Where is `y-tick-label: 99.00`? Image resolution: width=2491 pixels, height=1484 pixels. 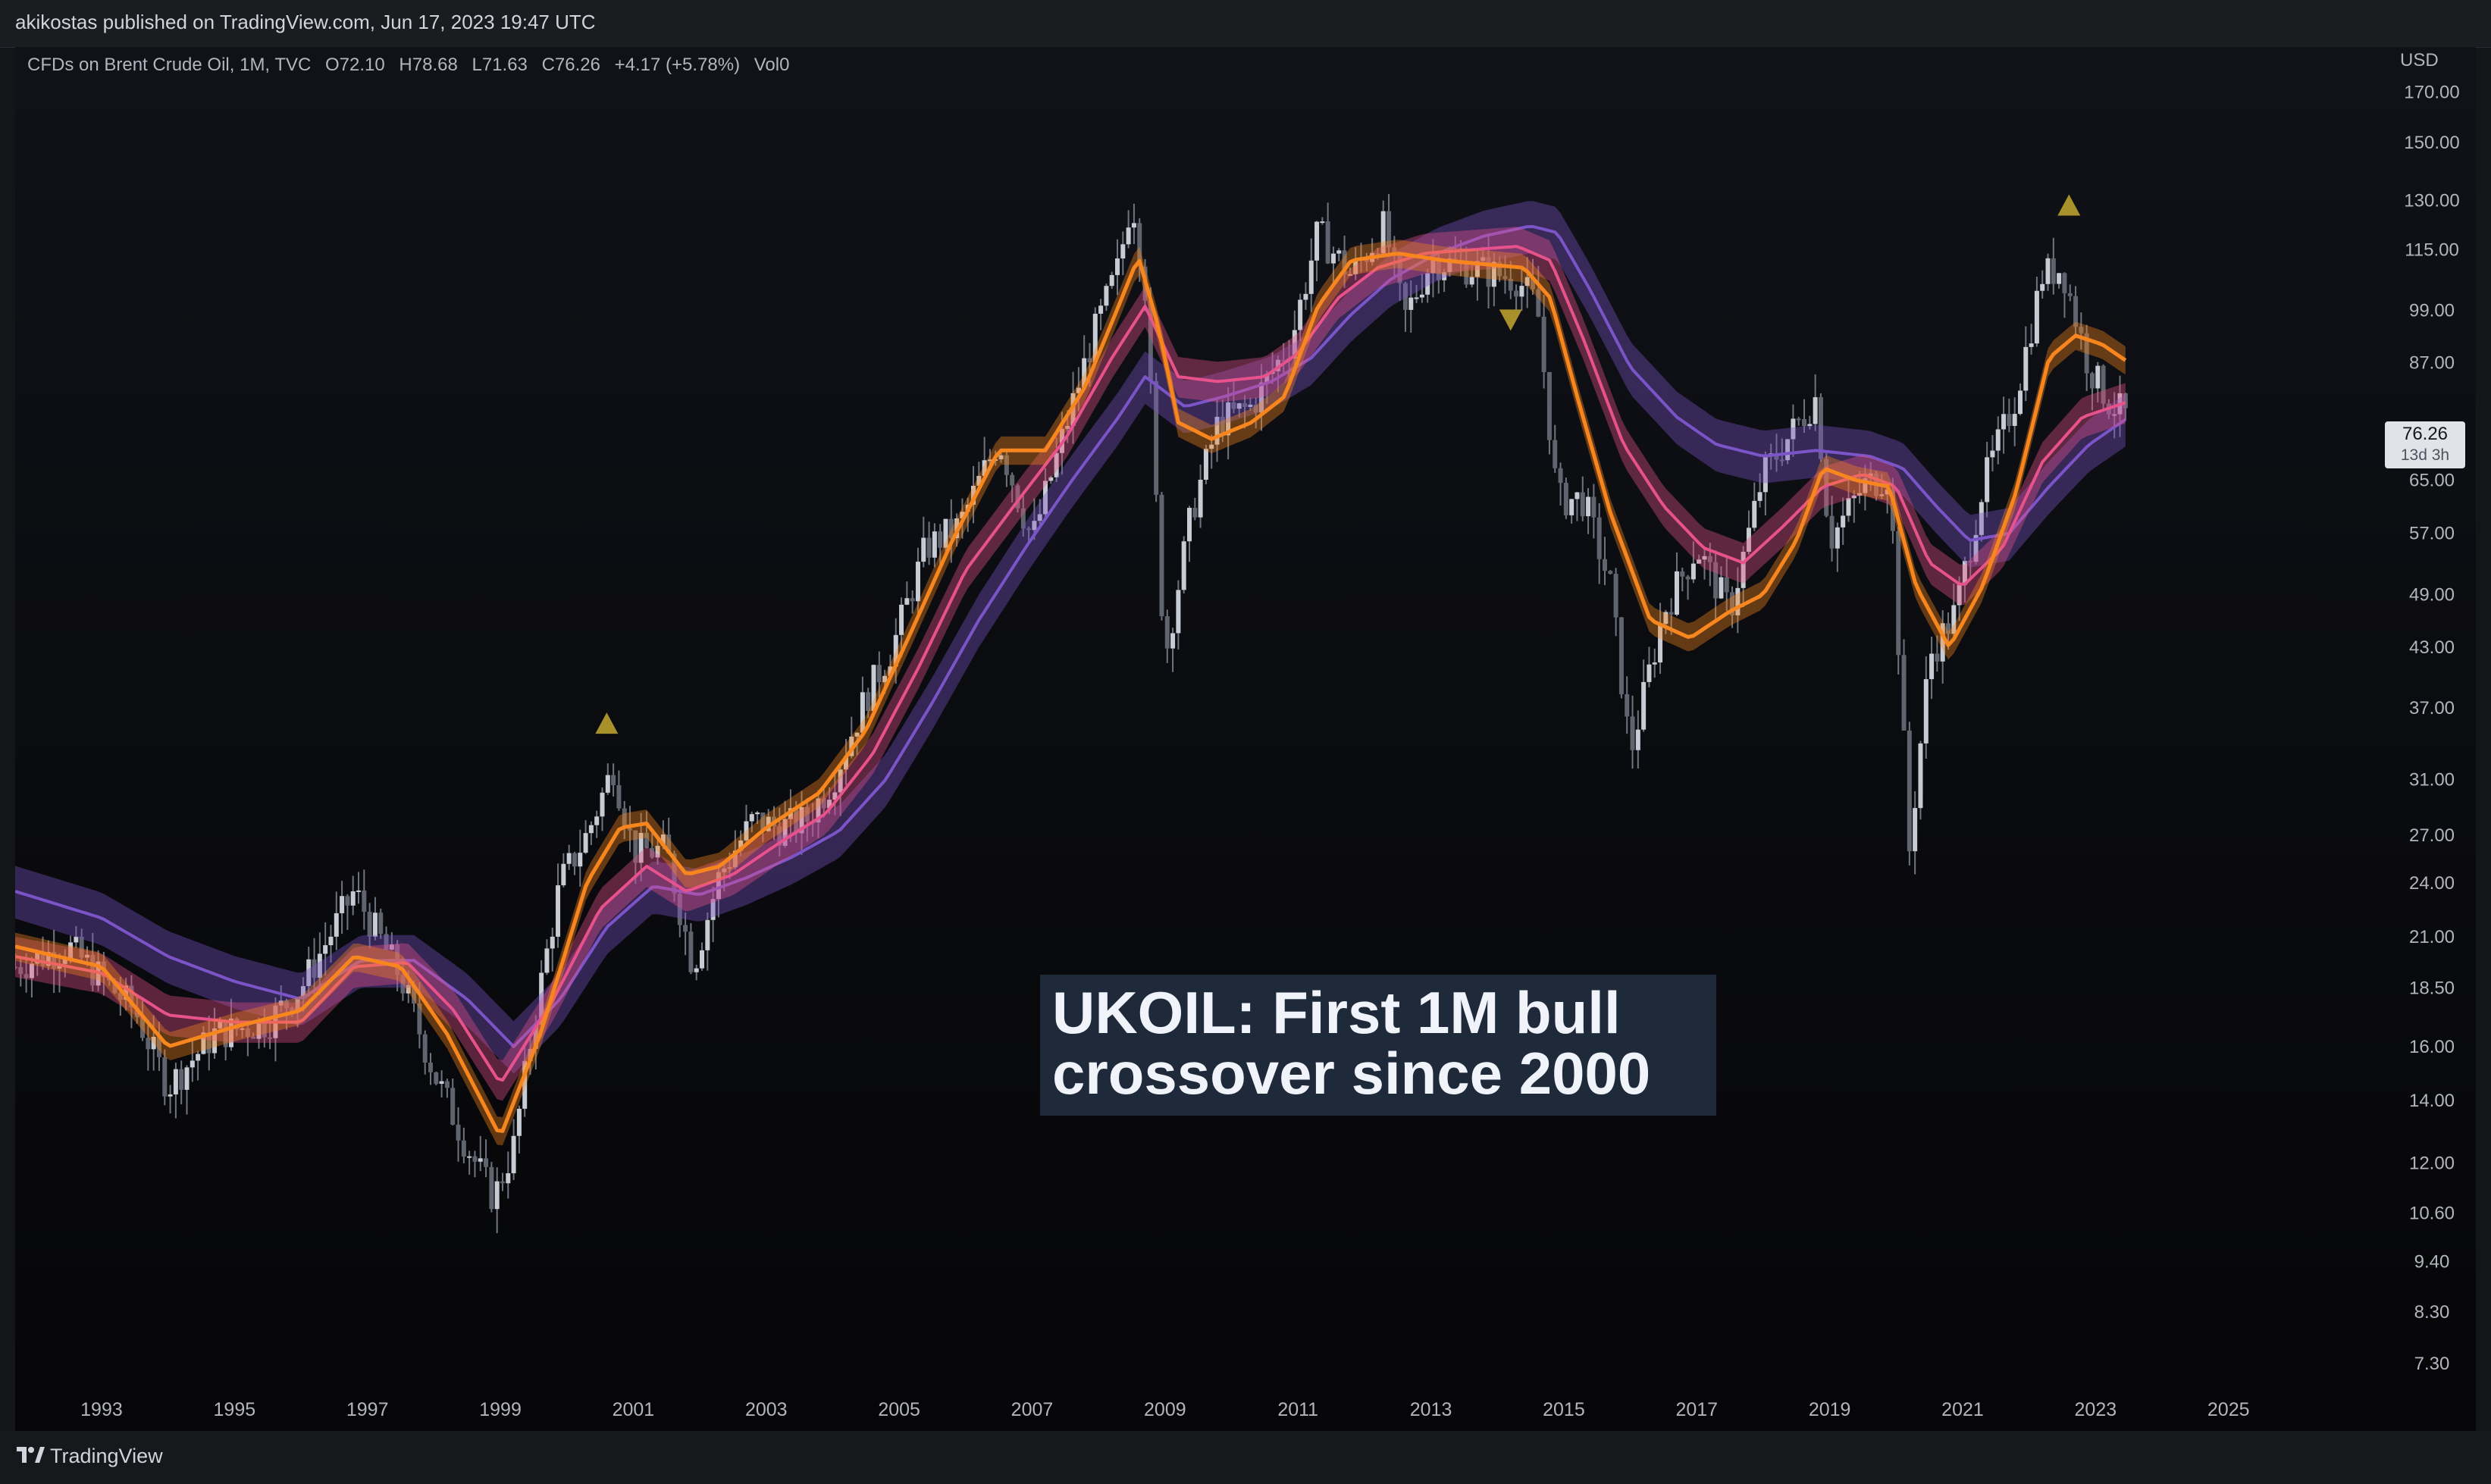
y-tick-label: 99.00 is located at coordinates (2432, 310).